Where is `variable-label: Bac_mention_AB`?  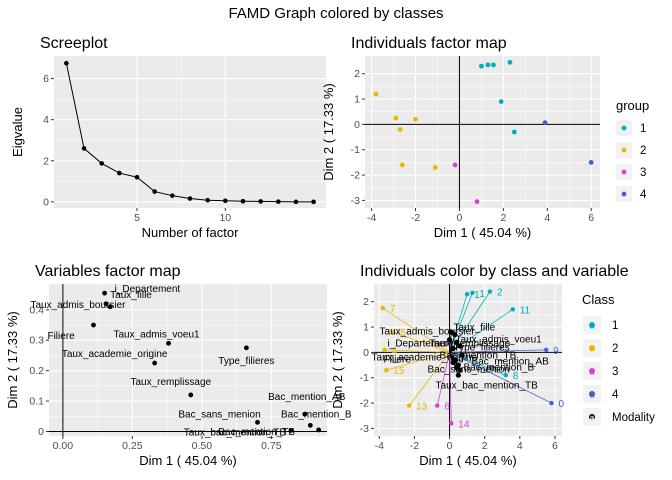
variable-label: Bac_mention_AB is located at coordinates (307, 397).